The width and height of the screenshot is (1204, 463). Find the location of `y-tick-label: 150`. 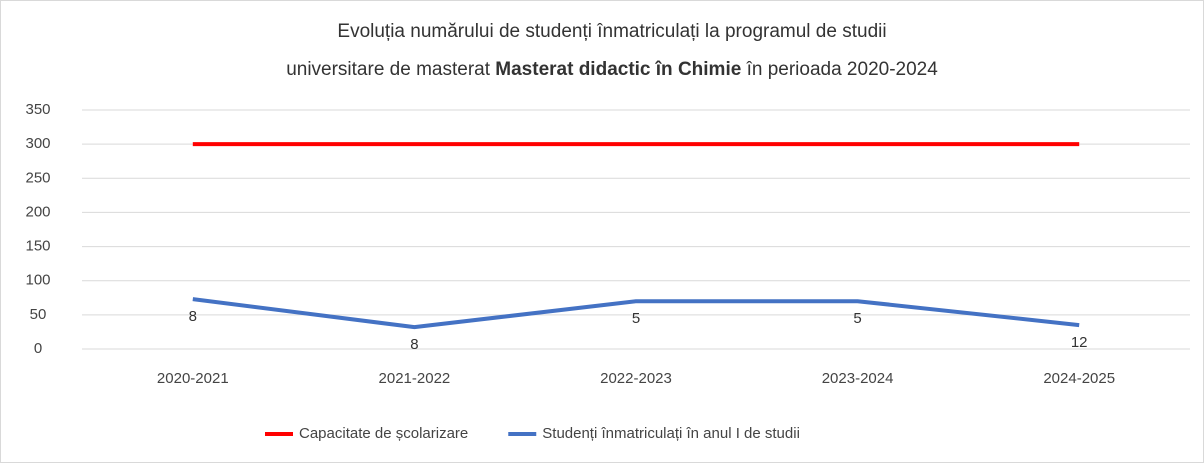

y-tick-label: 150 is located at coordinates (37, 246).